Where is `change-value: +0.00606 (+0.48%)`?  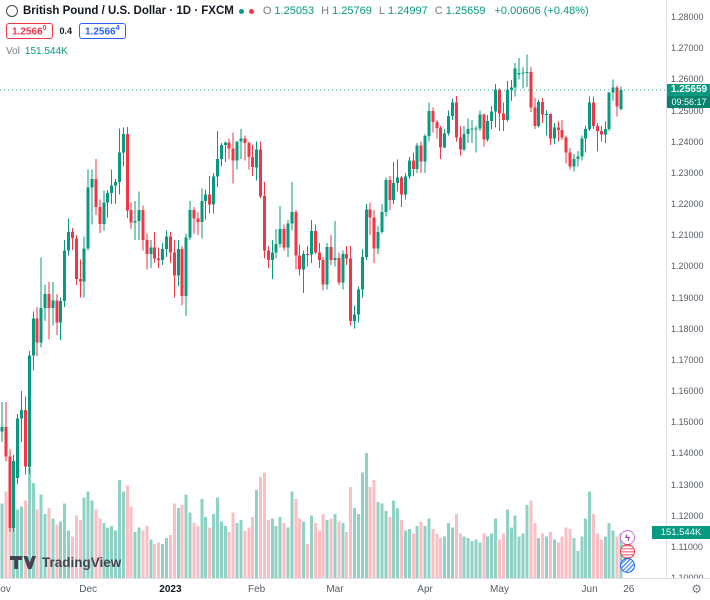 change-value: +0.00606 (+0.48%) is located at coordinates (541, 11).